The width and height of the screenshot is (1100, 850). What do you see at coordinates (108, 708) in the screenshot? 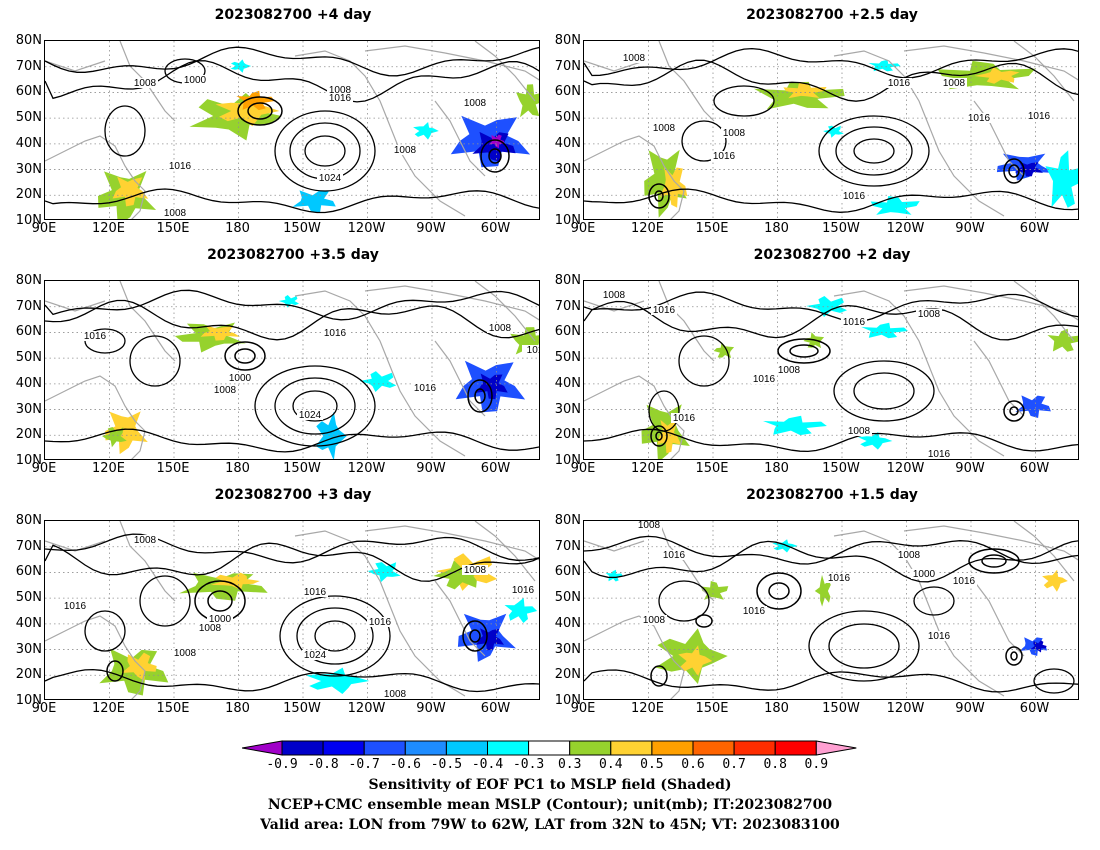
I see `x-tick-label: 120E` at bounding box center [108, 708].